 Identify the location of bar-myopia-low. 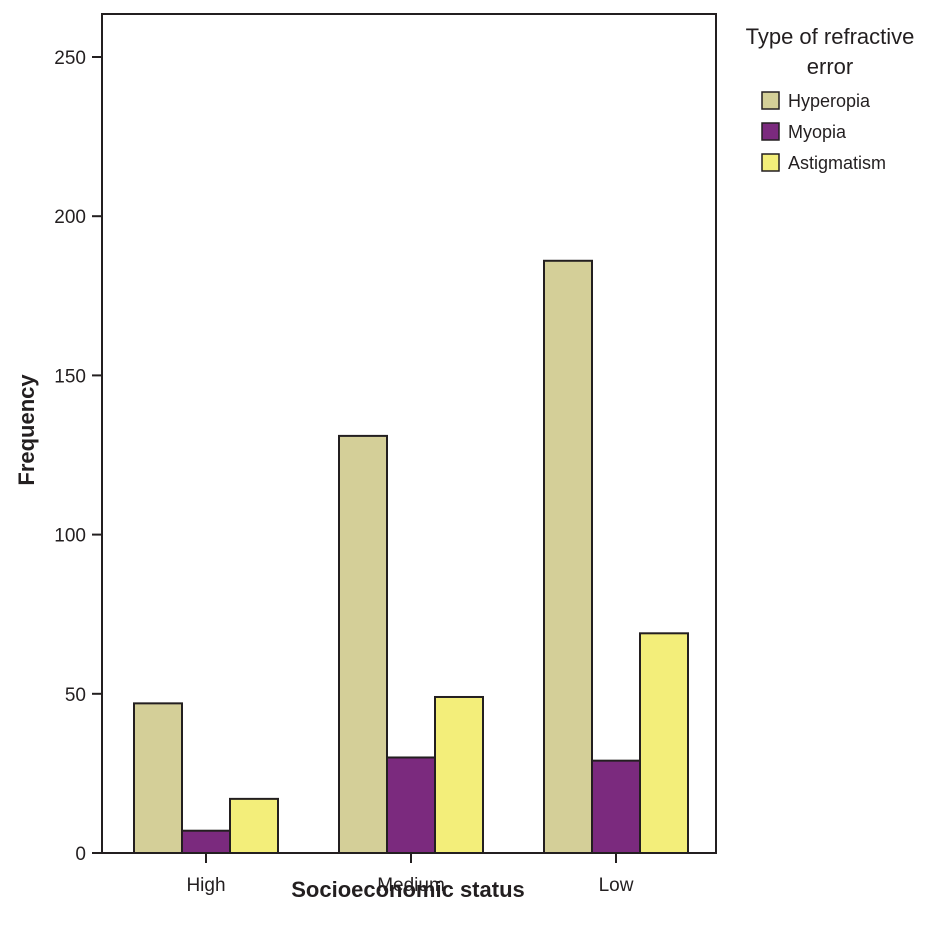
(616, 806).